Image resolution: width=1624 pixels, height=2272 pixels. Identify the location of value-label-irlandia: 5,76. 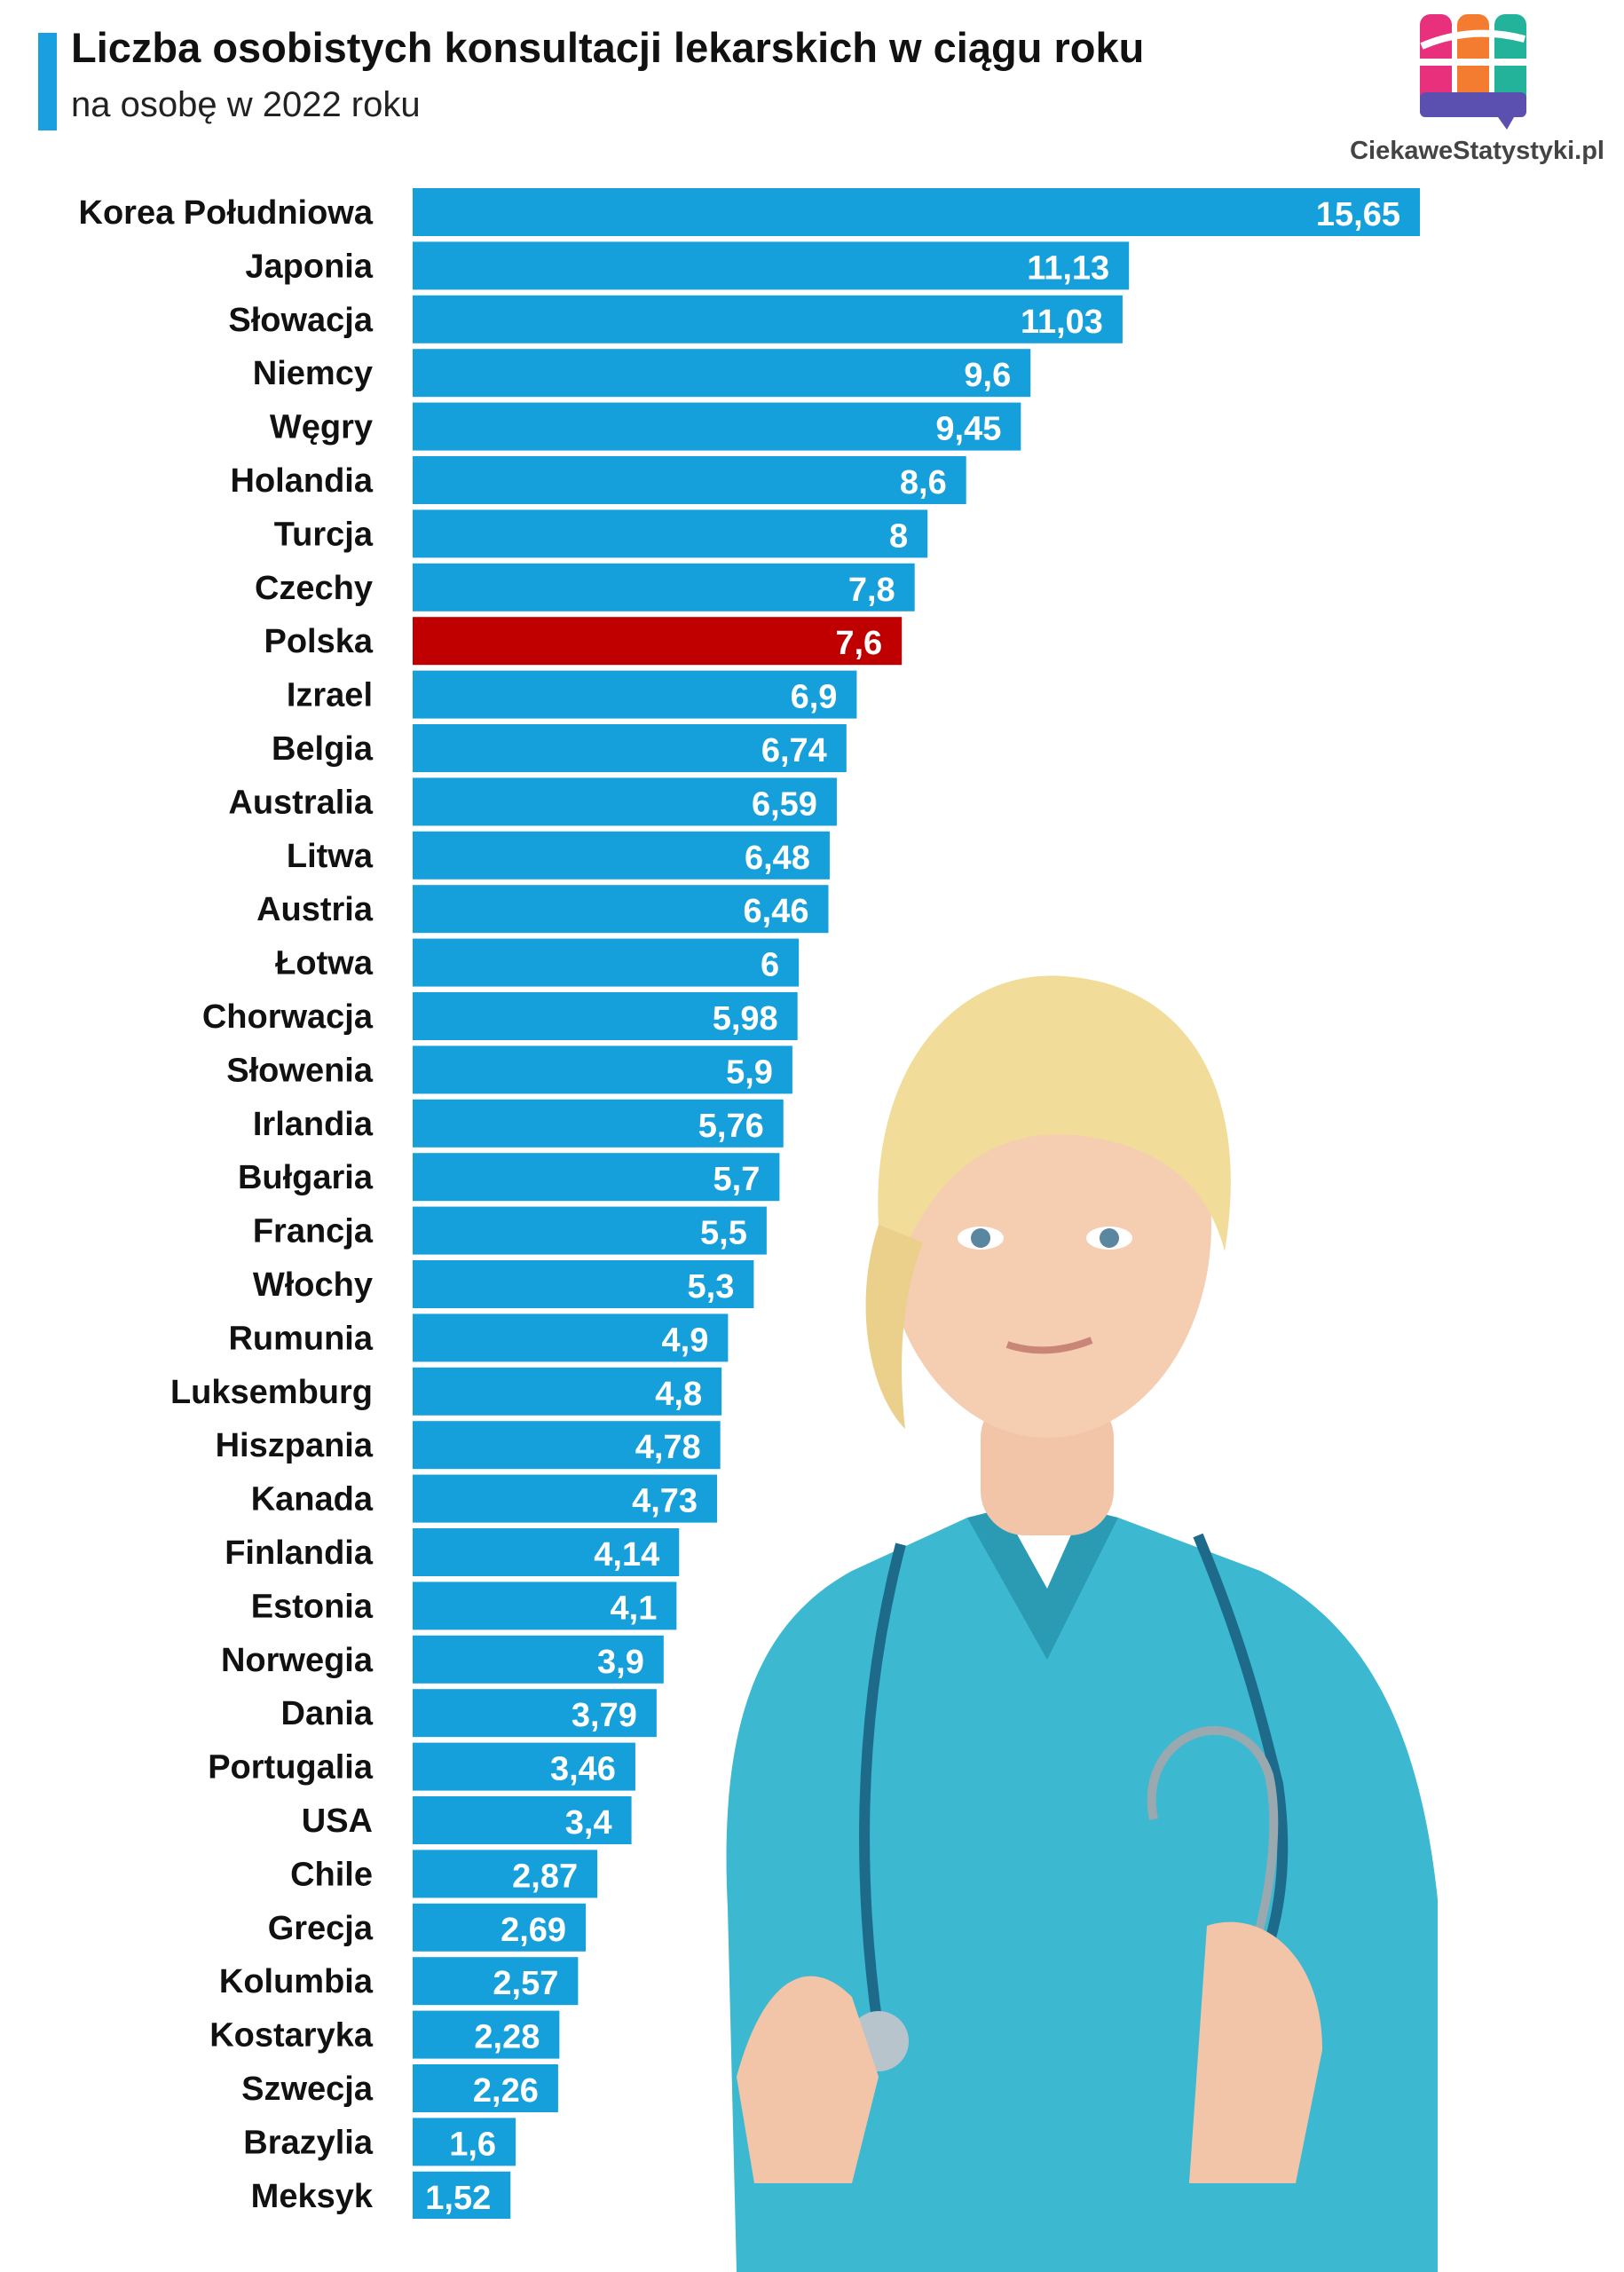
(731, 1126).